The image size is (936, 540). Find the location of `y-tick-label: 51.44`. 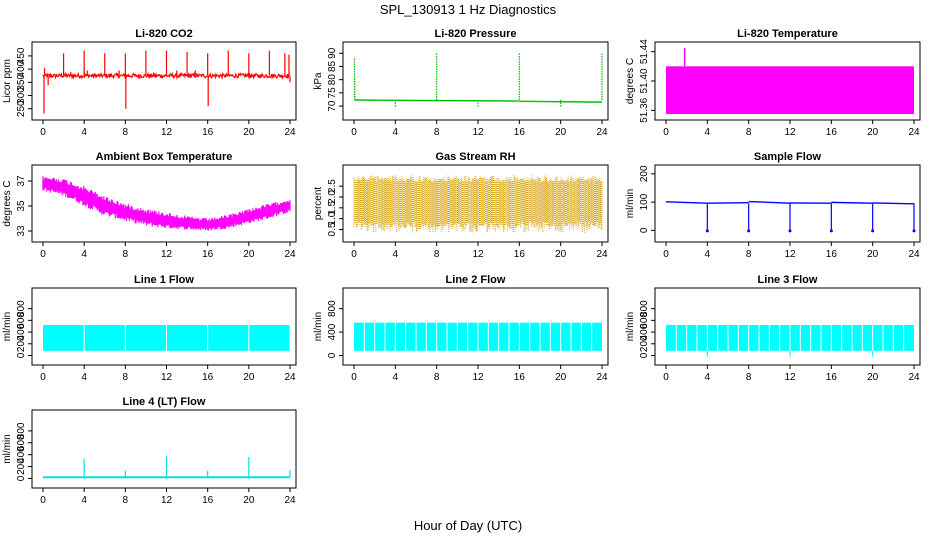

y-tick-label: 51.44 is located at coordinates (644, 51).